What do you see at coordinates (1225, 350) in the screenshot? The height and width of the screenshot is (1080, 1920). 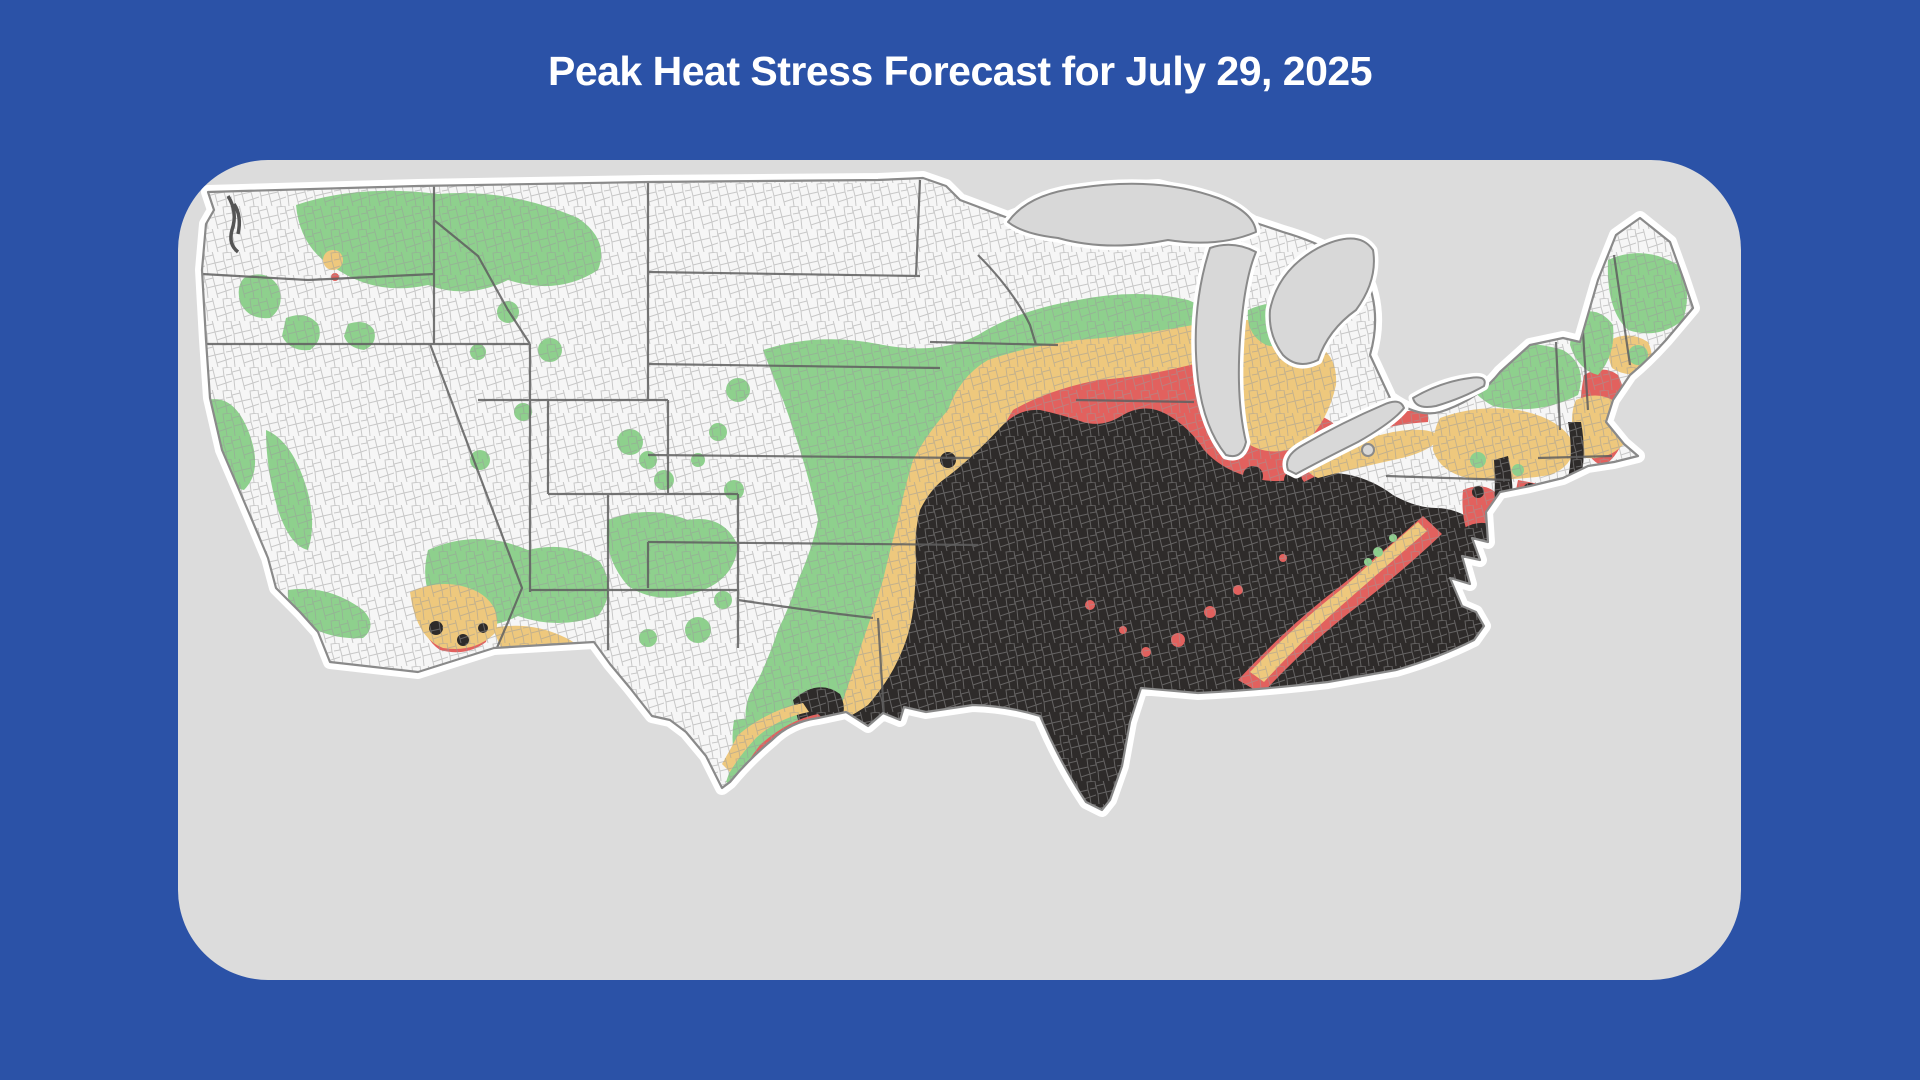 I see `lake-michigan` at bounding box center [1225, 350].